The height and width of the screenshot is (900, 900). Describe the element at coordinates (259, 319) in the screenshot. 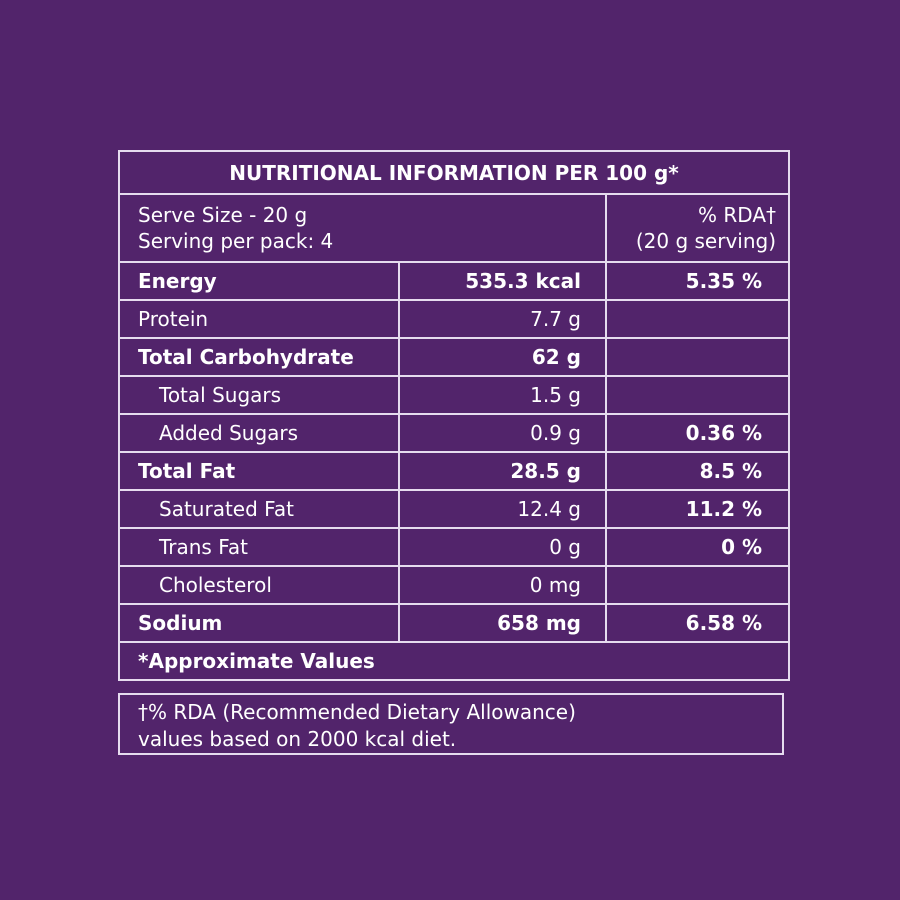

I see `label: Protein` at that location.